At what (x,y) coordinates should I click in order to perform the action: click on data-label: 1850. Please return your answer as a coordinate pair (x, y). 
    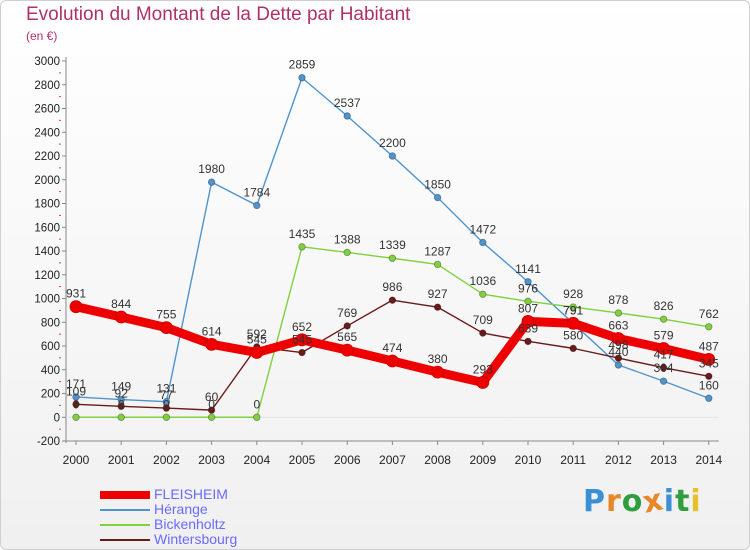
    Looking at the image, I should click on (437, 185).